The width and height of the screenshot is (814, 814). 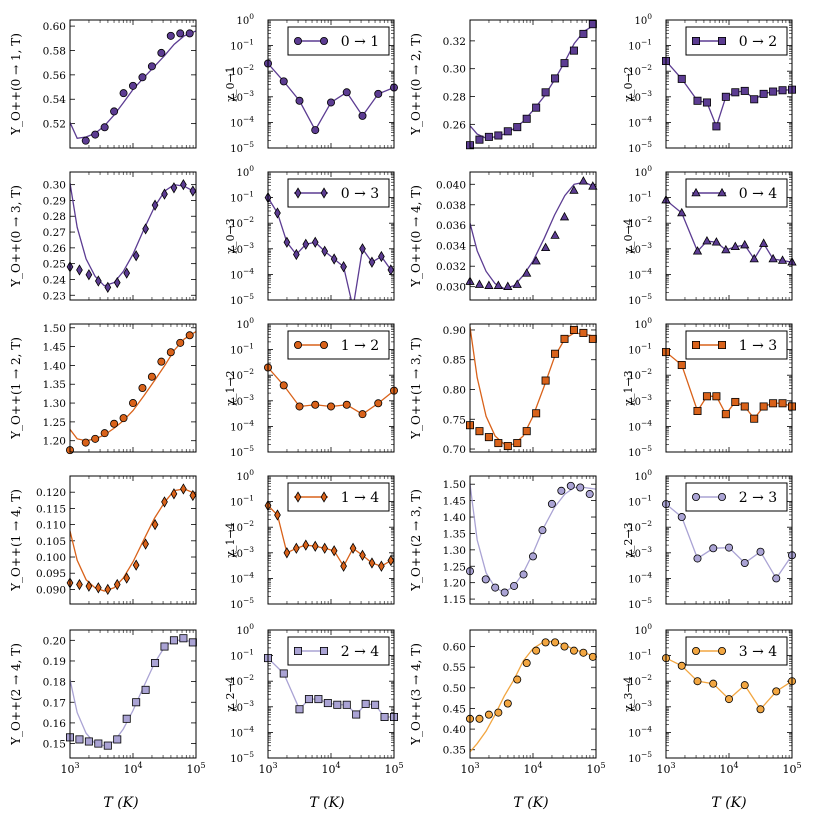 I want to click on y-axis-label: Υ_O++(2 → 3, T), so click(x=416, y=540).